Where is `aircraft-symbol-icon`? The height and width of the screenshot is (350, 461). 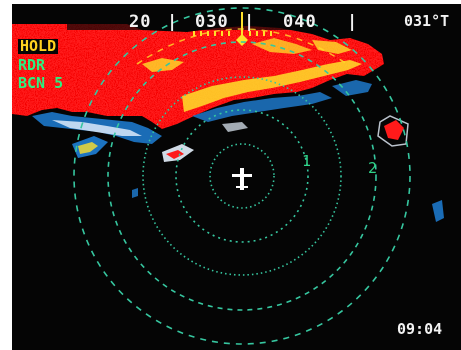
aircraft-symbol-icon is located at coordinates (242, 179).